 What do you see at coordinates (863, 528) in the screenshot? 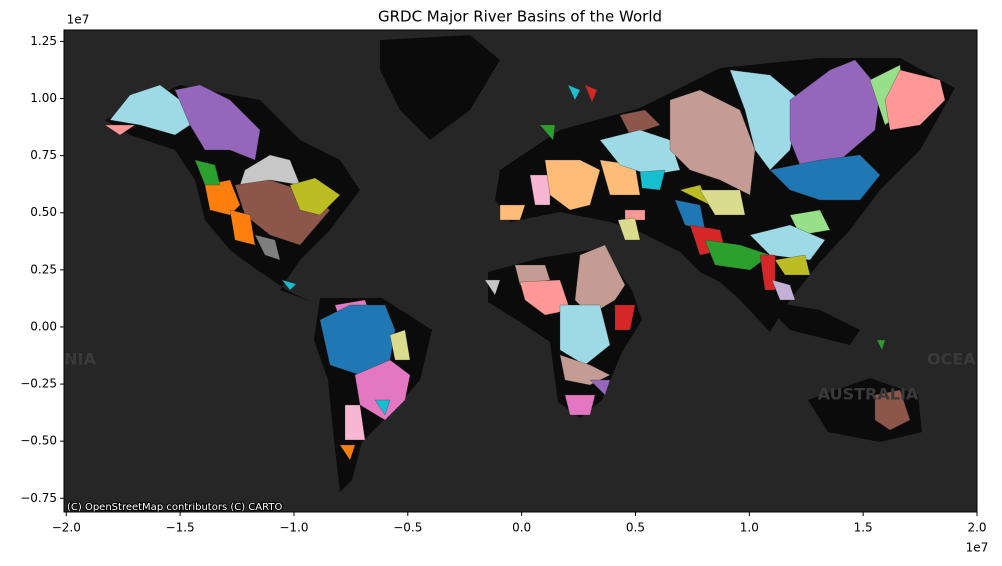
I see `x-tick-label: 1.5` at bounding box center [863, 528].